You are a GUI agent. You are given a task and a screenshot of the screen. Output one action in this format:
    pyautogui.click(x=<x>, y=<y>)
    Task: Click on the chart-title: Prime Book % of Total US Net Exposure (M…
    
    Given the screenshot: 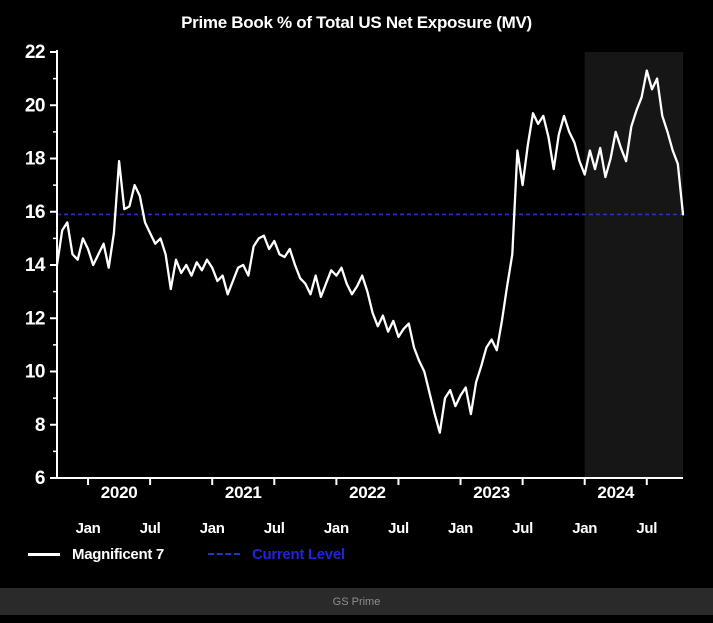 What is the action you would take?
    pyautogui.click(x=356, y=22)
    